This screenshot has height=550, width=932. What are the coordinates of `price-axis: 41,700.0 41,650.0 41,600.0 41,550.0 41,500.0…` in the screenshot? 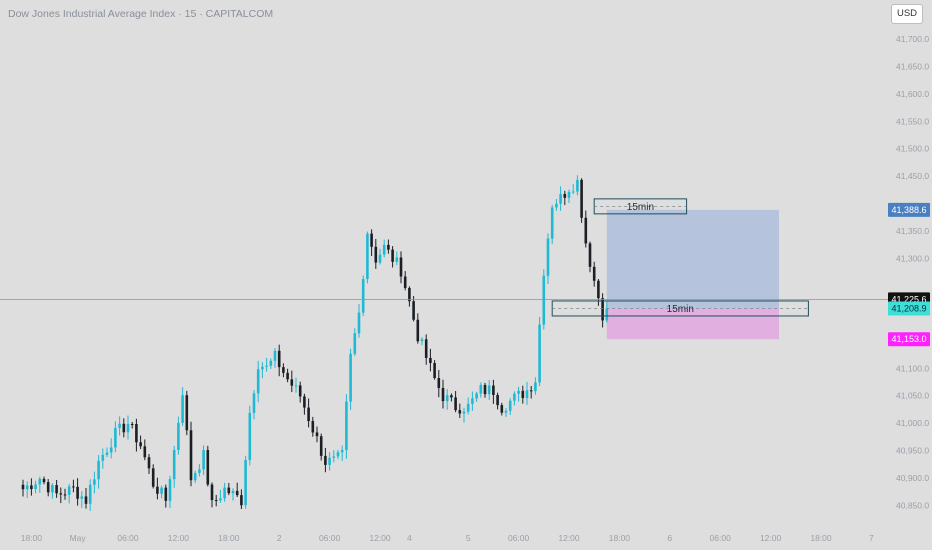 It's located at (912, 272).